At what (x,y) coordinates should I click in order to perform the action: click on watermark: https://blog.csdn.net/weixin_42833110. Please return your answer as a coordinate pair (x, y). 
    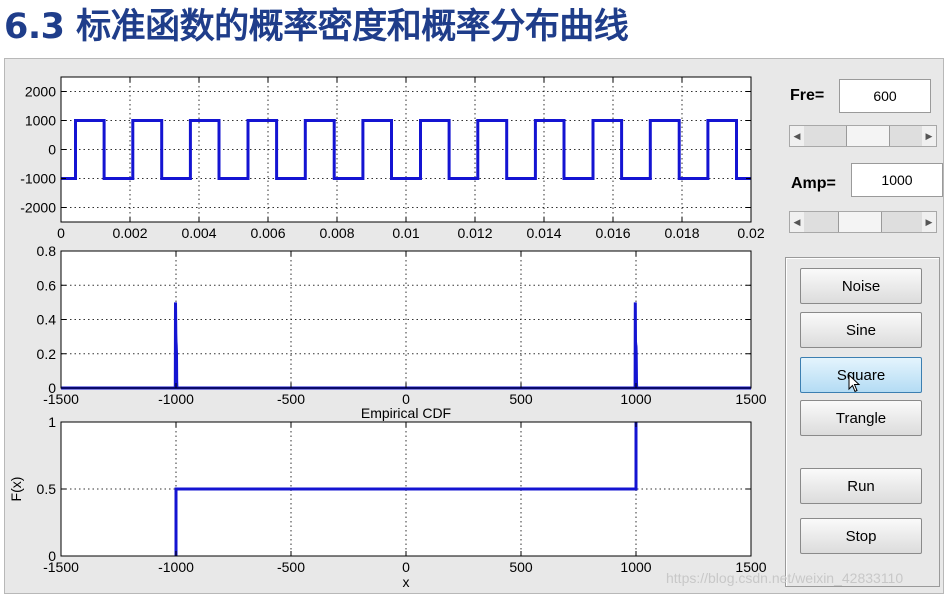
    Looking at the image, I should click on (785, 578).